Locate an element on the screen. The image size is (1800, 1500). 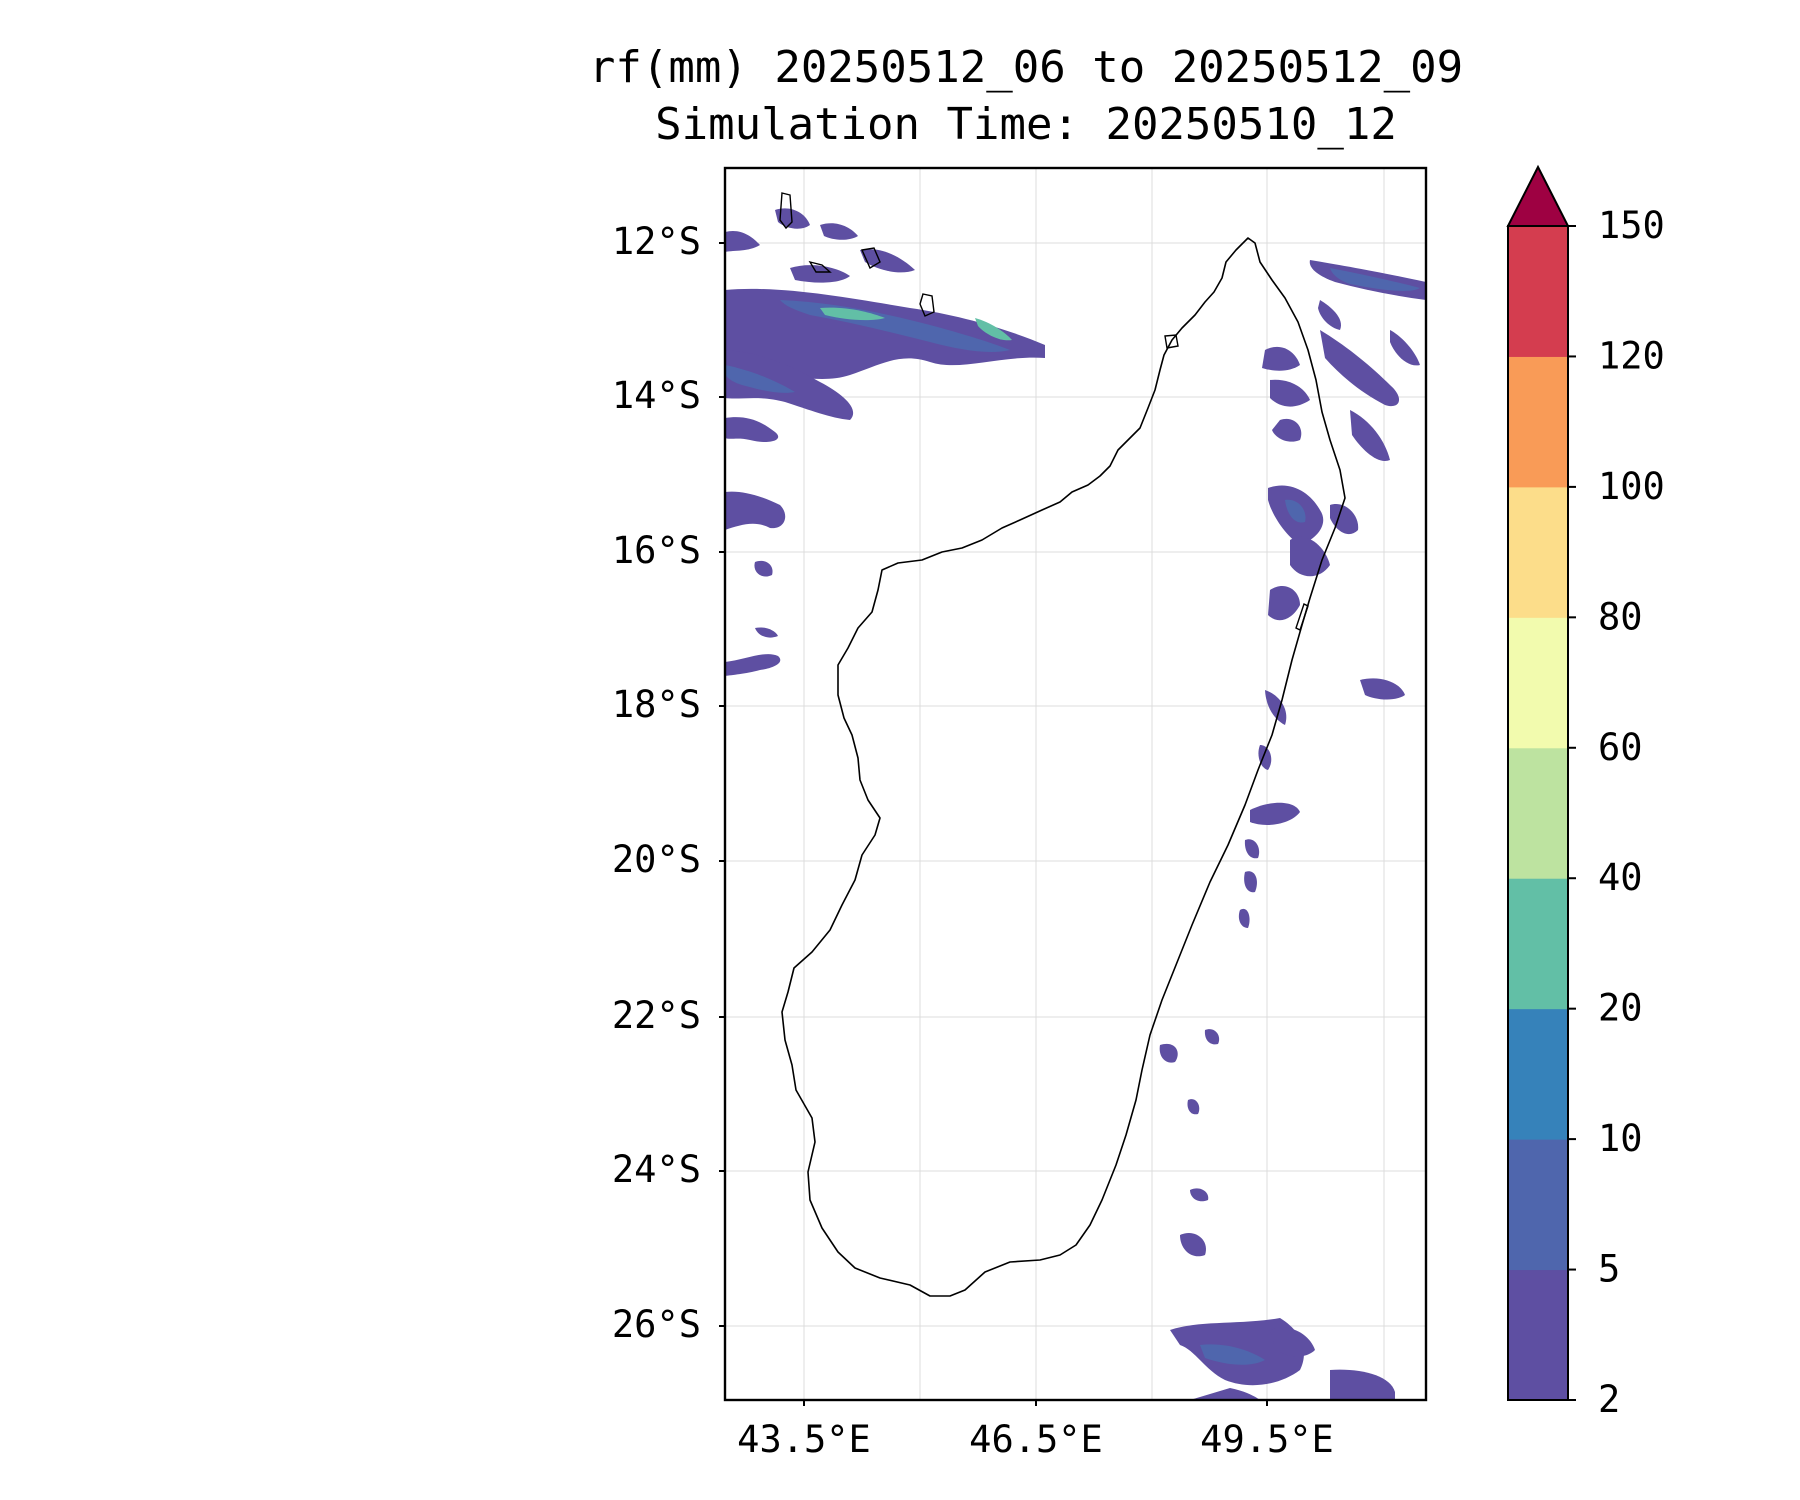
colorbar-label-120: 120 is located at coordinates (1631, 355).